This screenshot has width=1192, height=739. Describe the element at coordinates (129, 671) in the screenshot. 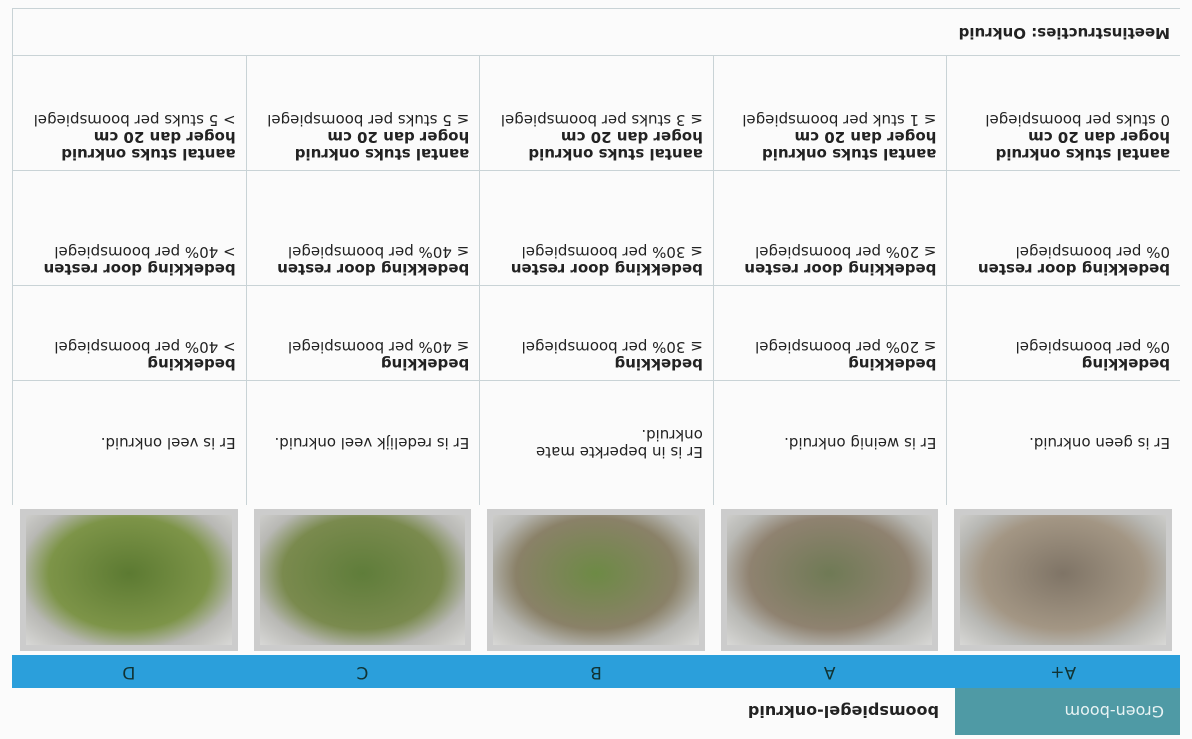

I see `grade: D` at that location.